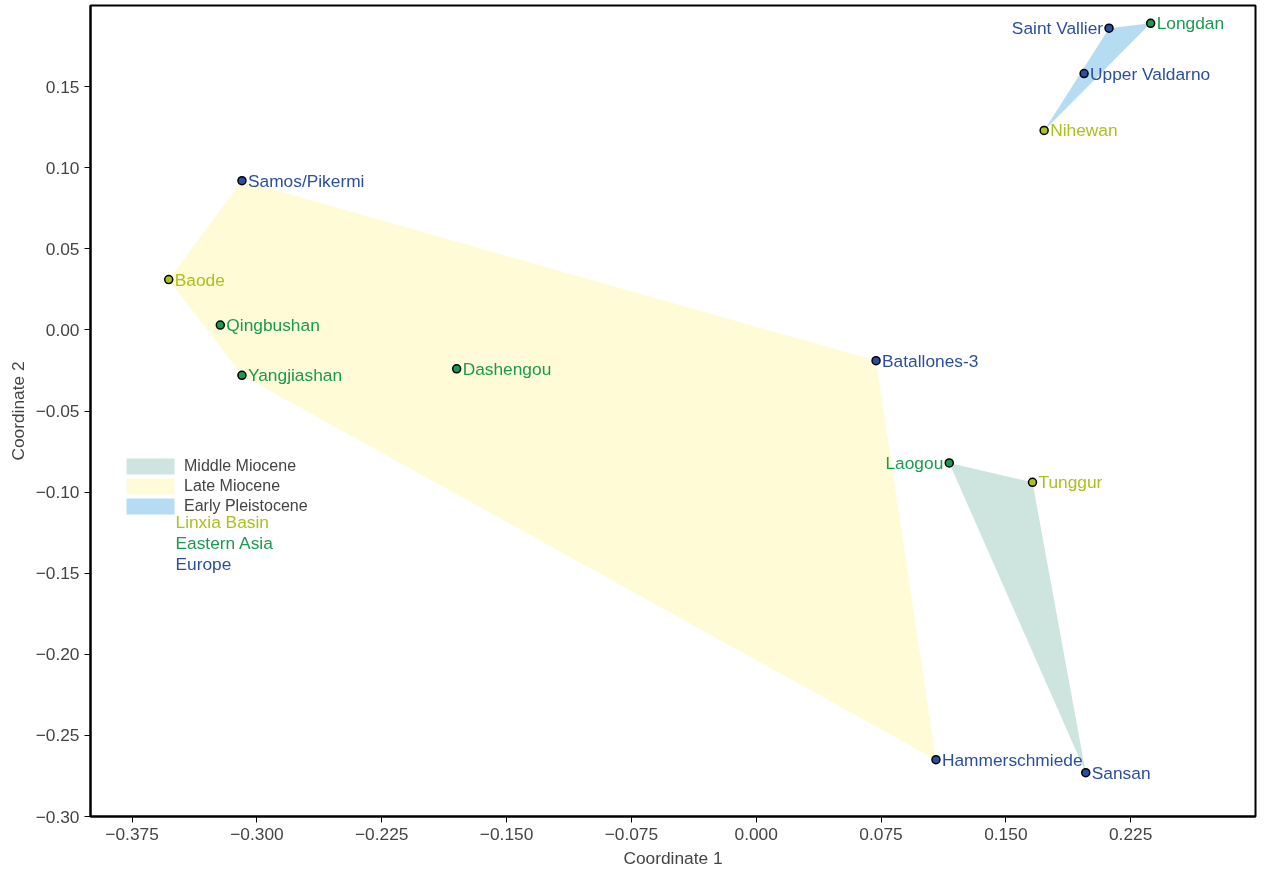 The height and width of the screenshot is (881, 1270). Describe the element at coordinates (232, 486) in the screenshot. I see `legend-label: Late Miocene` at that location.